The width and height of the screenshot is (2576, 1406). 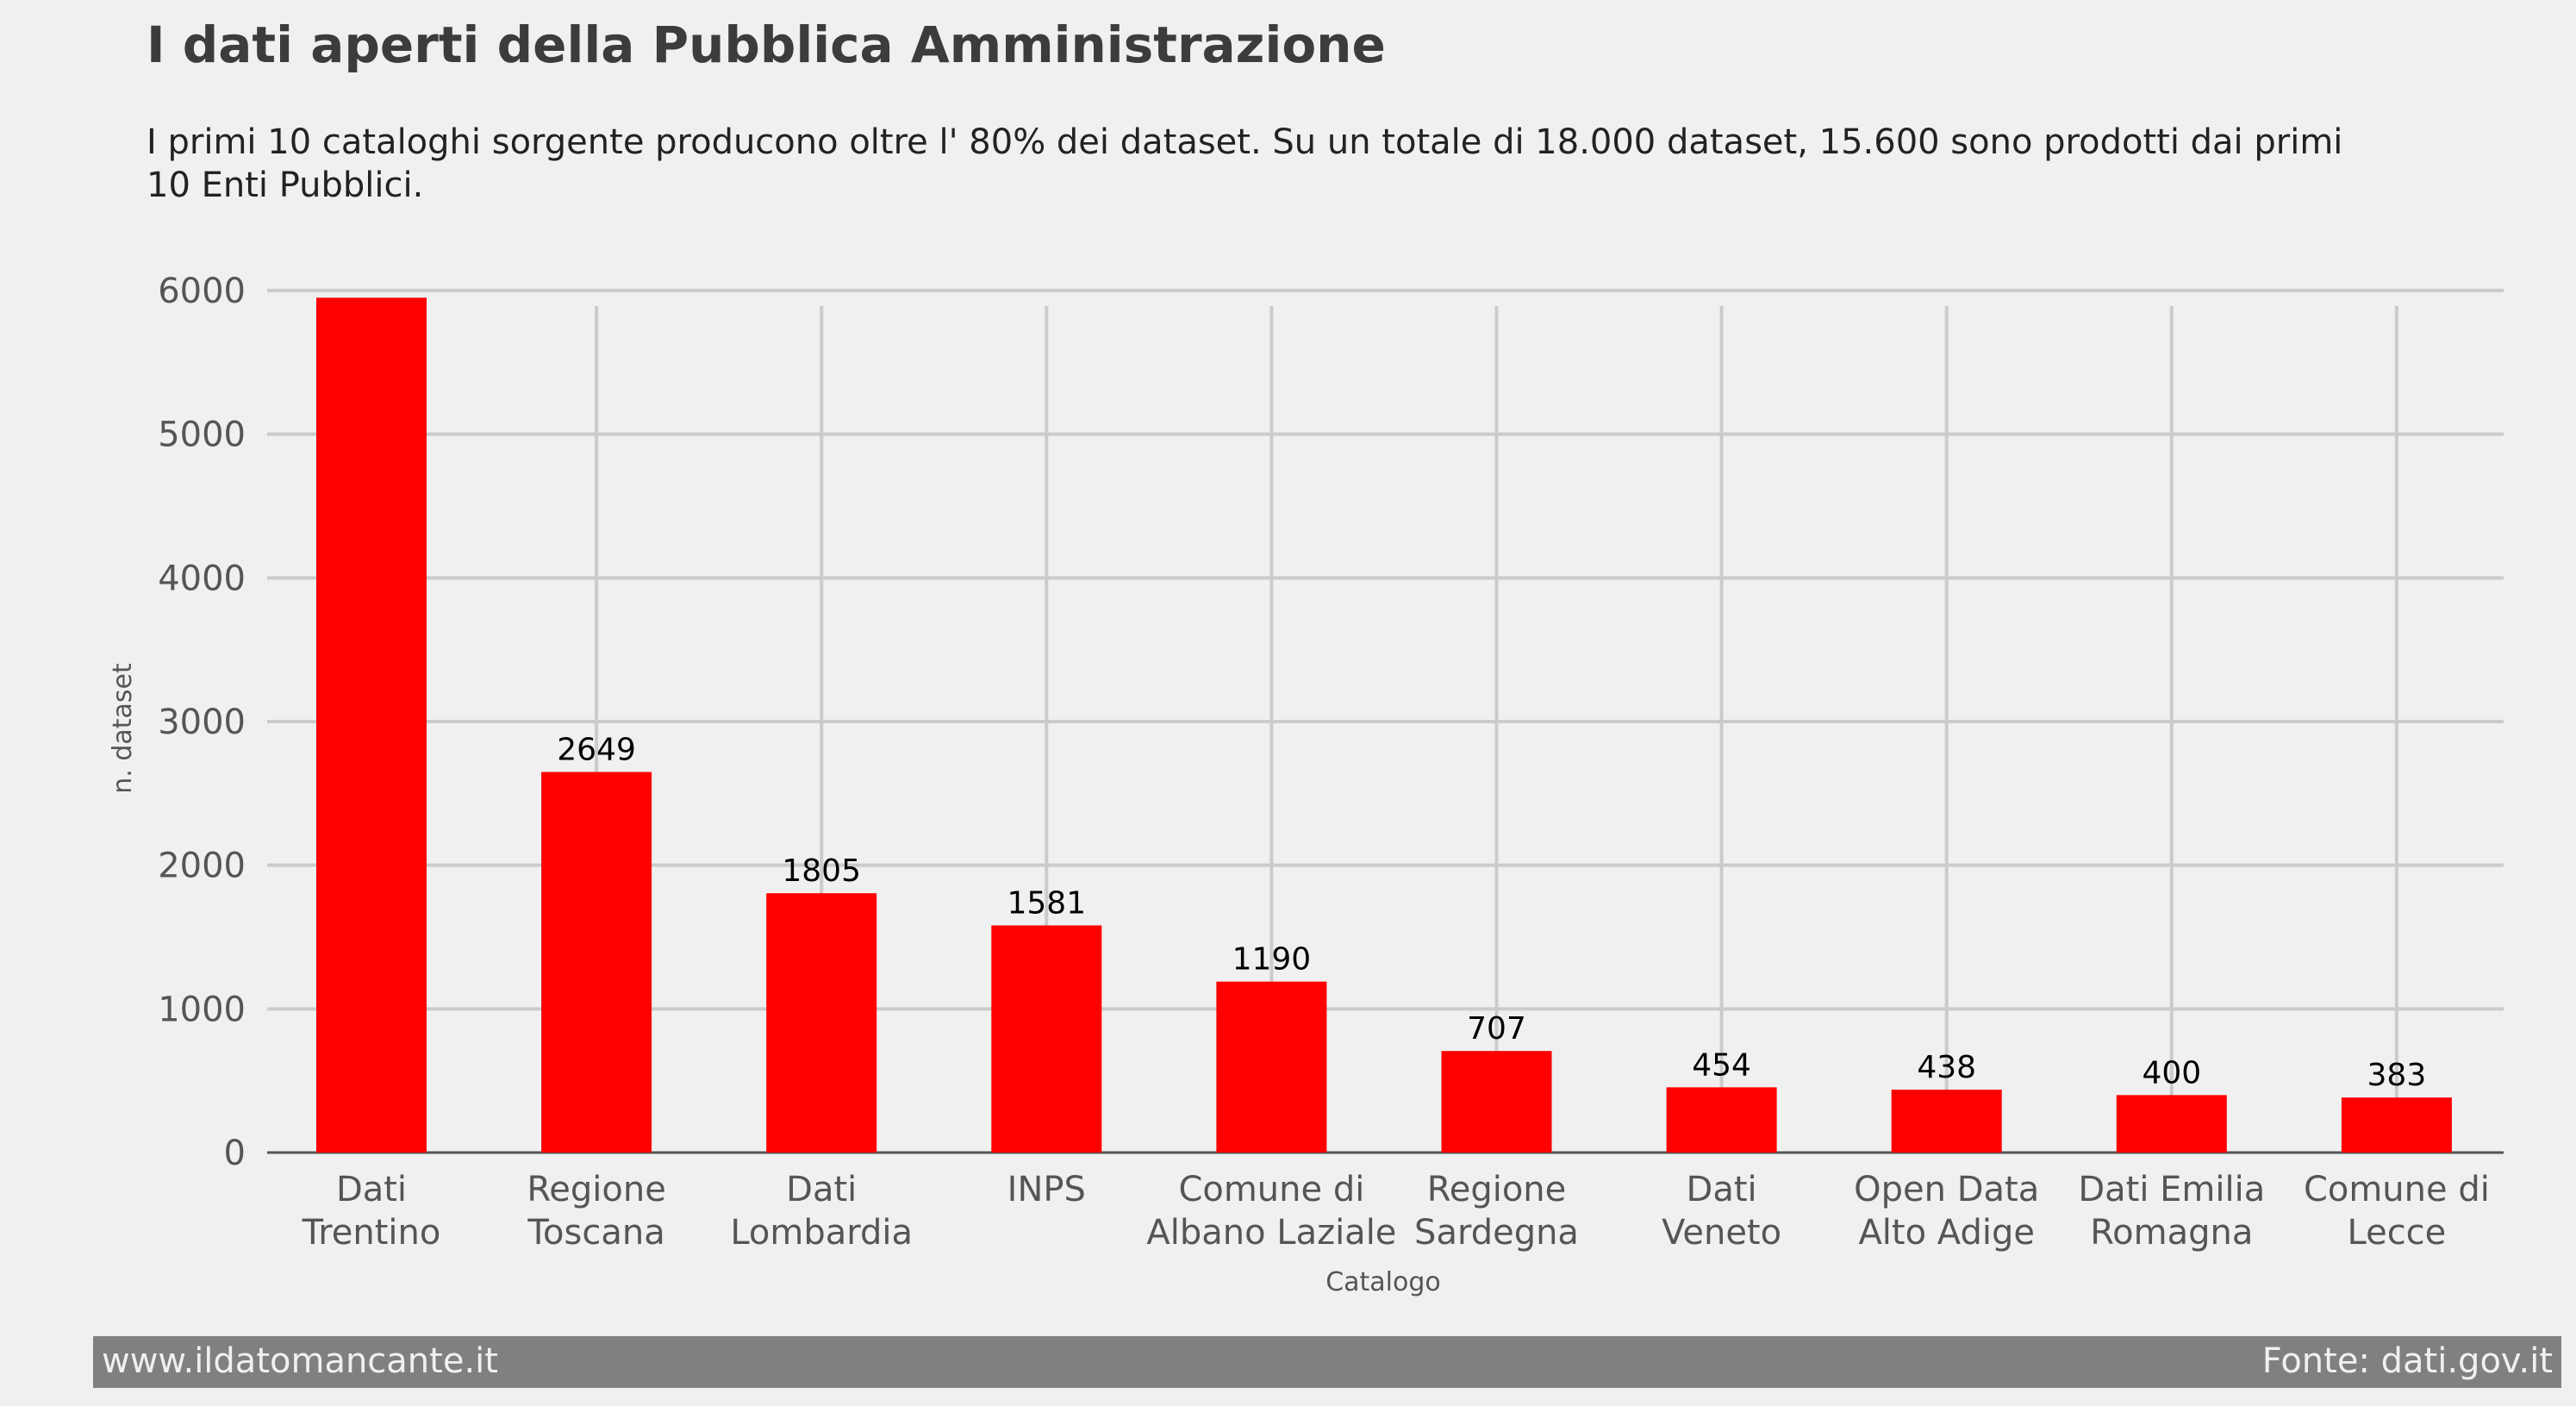 What do you see at coordinates (1496, 1211) in the screenshot?
I see `x-tick-label: Regione Sardegna` at bounding box center [1496, 1211].